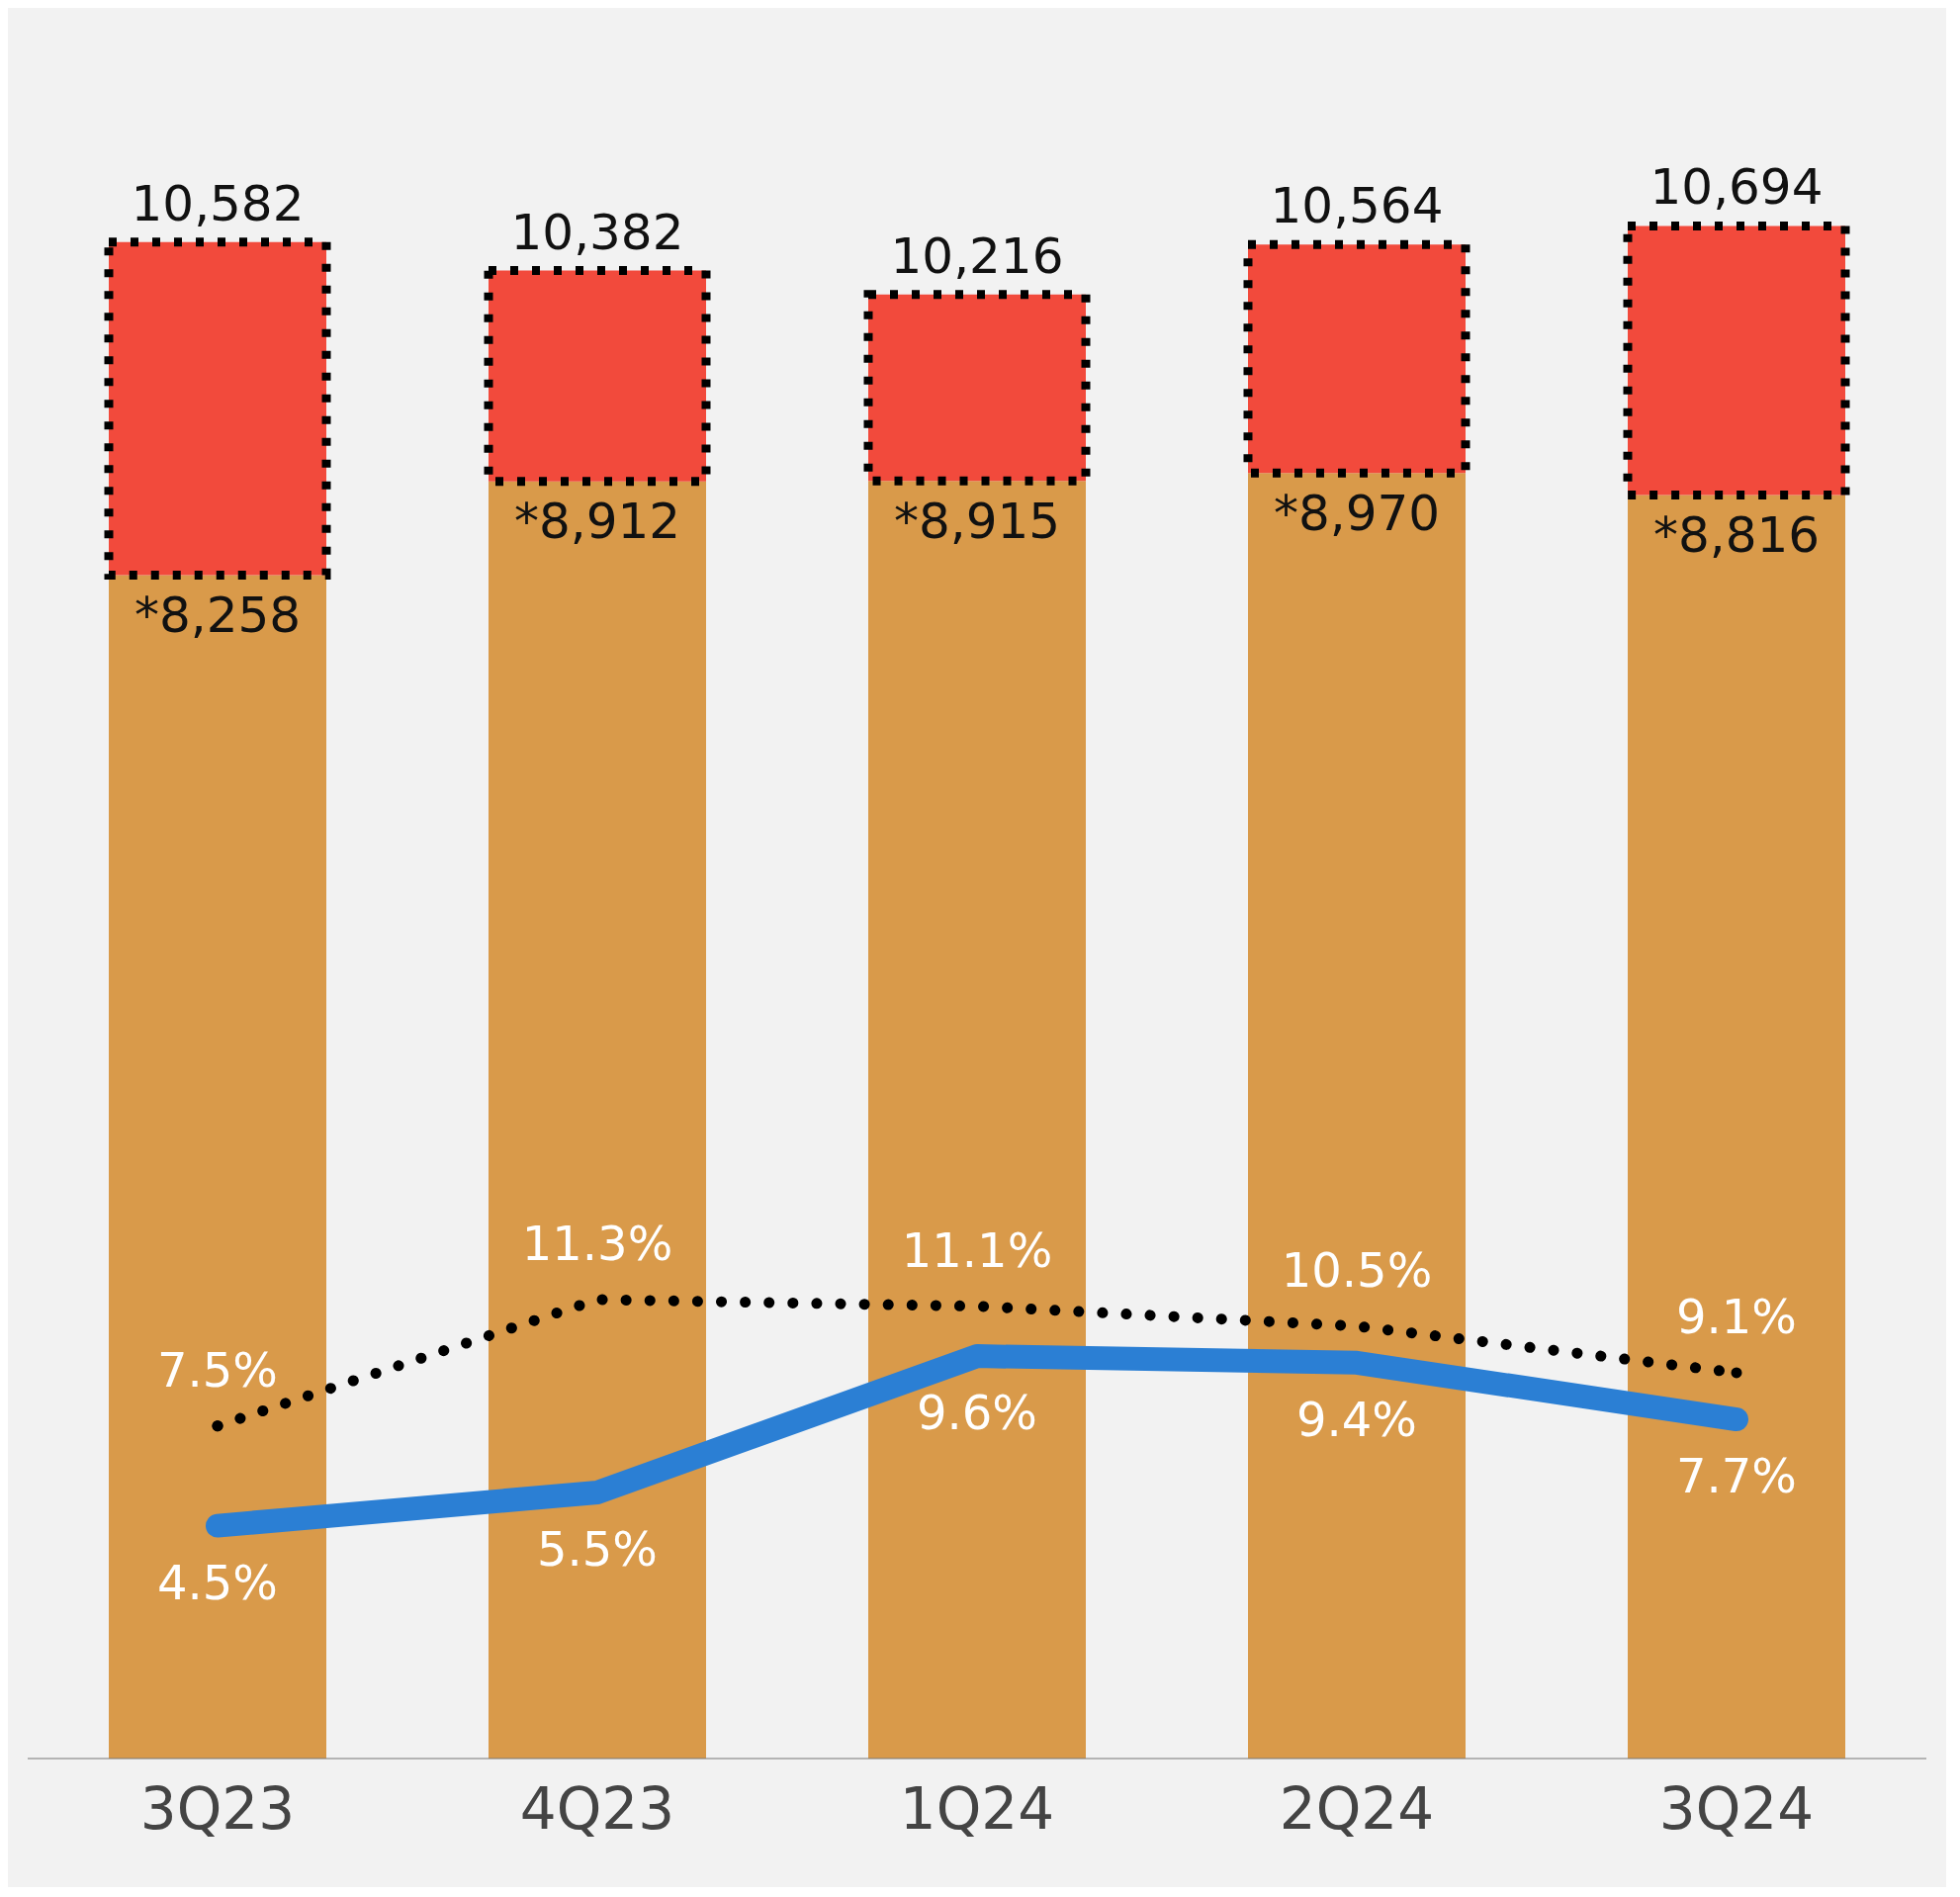  What do you see at coordinates (1357, 206) in the screenshot?
I see `total-label: 10,564` at bounding box center [1357, 206].